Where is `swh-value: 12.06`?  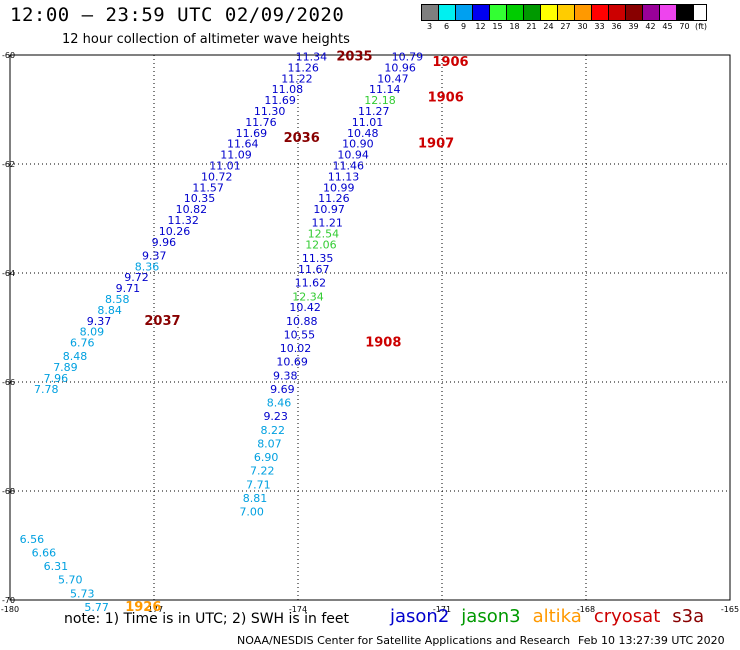 swh-value: 12.06 is located at coordinates (321, 244).